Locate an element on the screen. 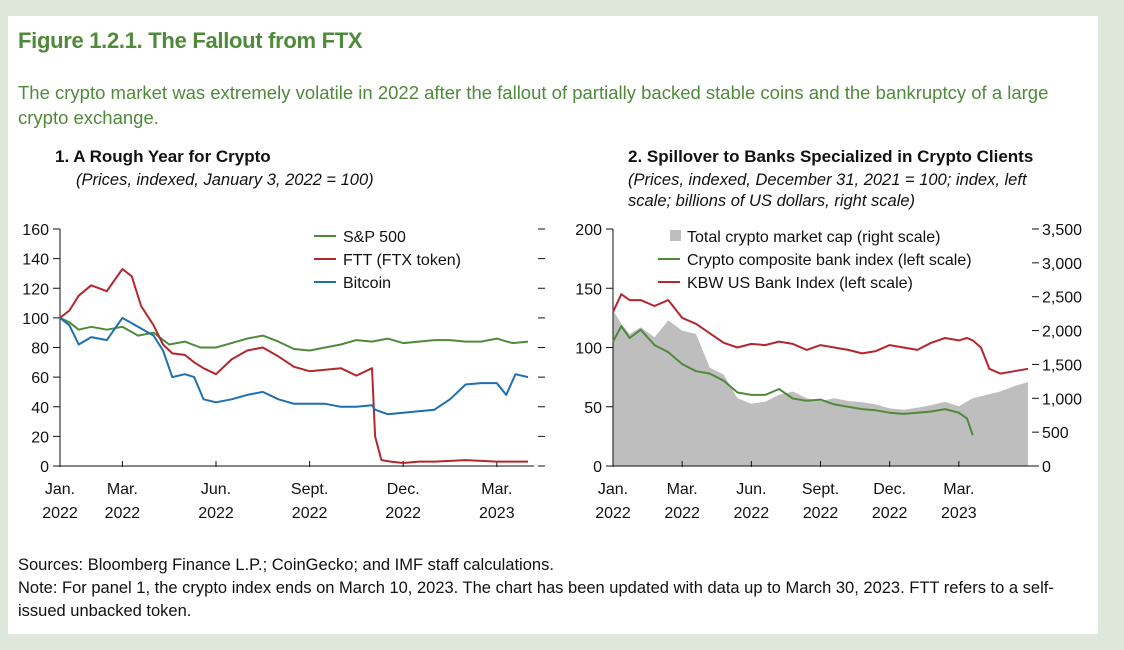 The height and width of the screenshot is (650, 1124). chart1-y-tick-label: 40 is located at coordinates (40, 408).